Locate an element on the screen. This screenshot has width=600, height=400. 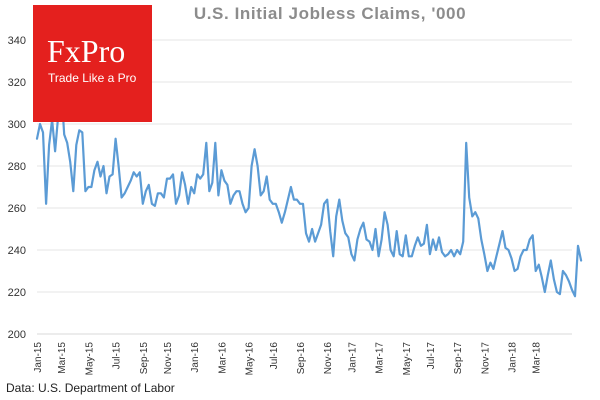
x-tick-label-May-17: May-17 is located at coordinates (407, 359).